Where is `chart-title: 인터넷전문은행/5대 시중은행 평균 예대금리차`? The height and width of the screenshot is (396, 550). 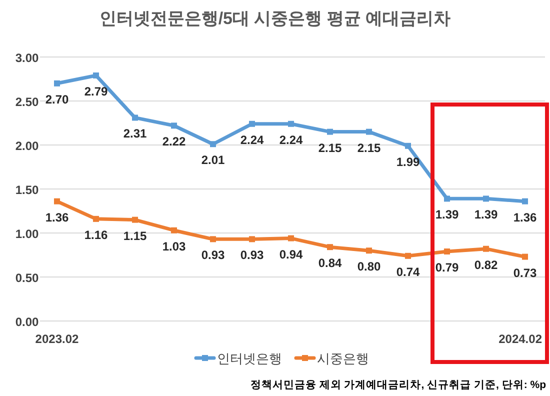
chart-title: 인터넷전문은행/5대 시중은행 평균 예대금리차 is located at coordinates (275, 18).